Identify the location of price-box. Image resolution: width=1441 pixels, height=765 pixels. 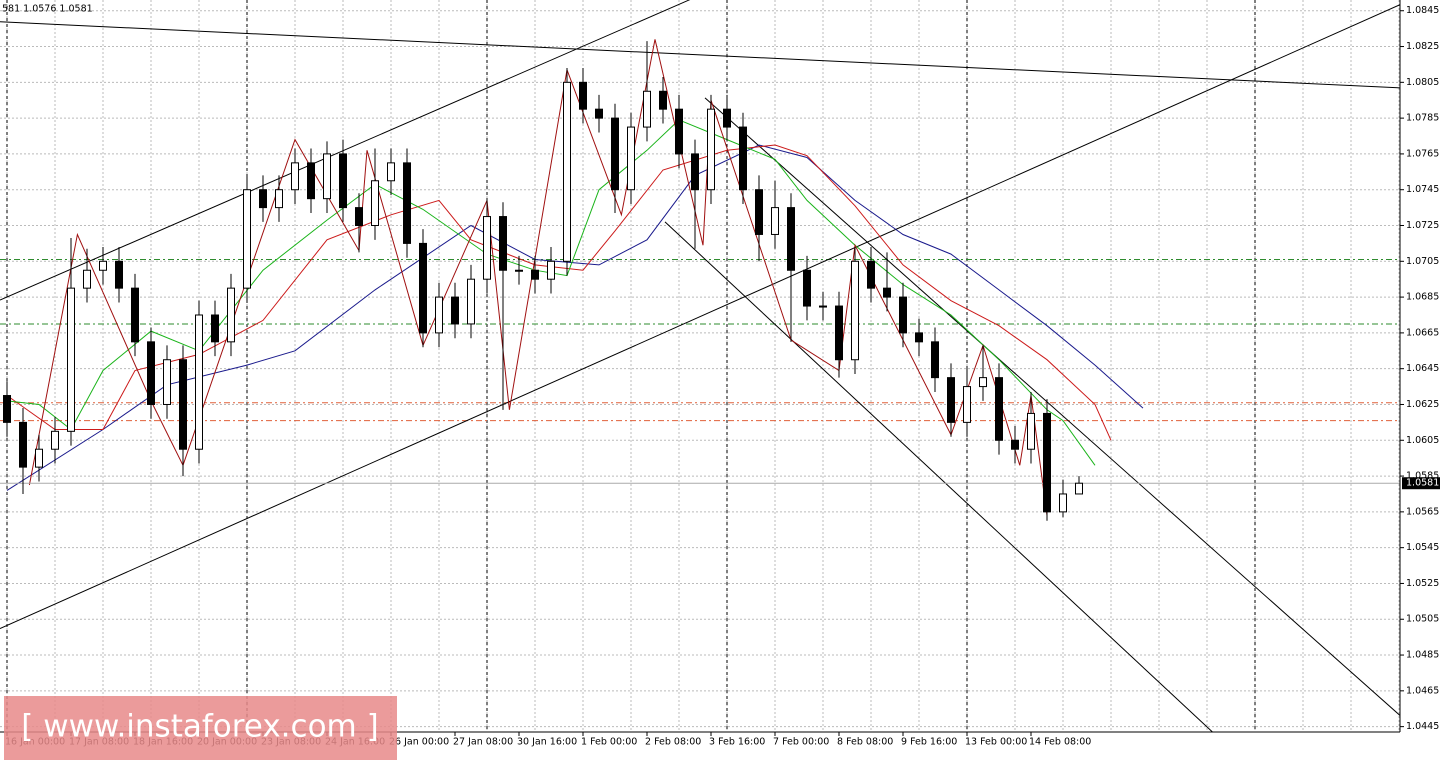
(1421, 483).